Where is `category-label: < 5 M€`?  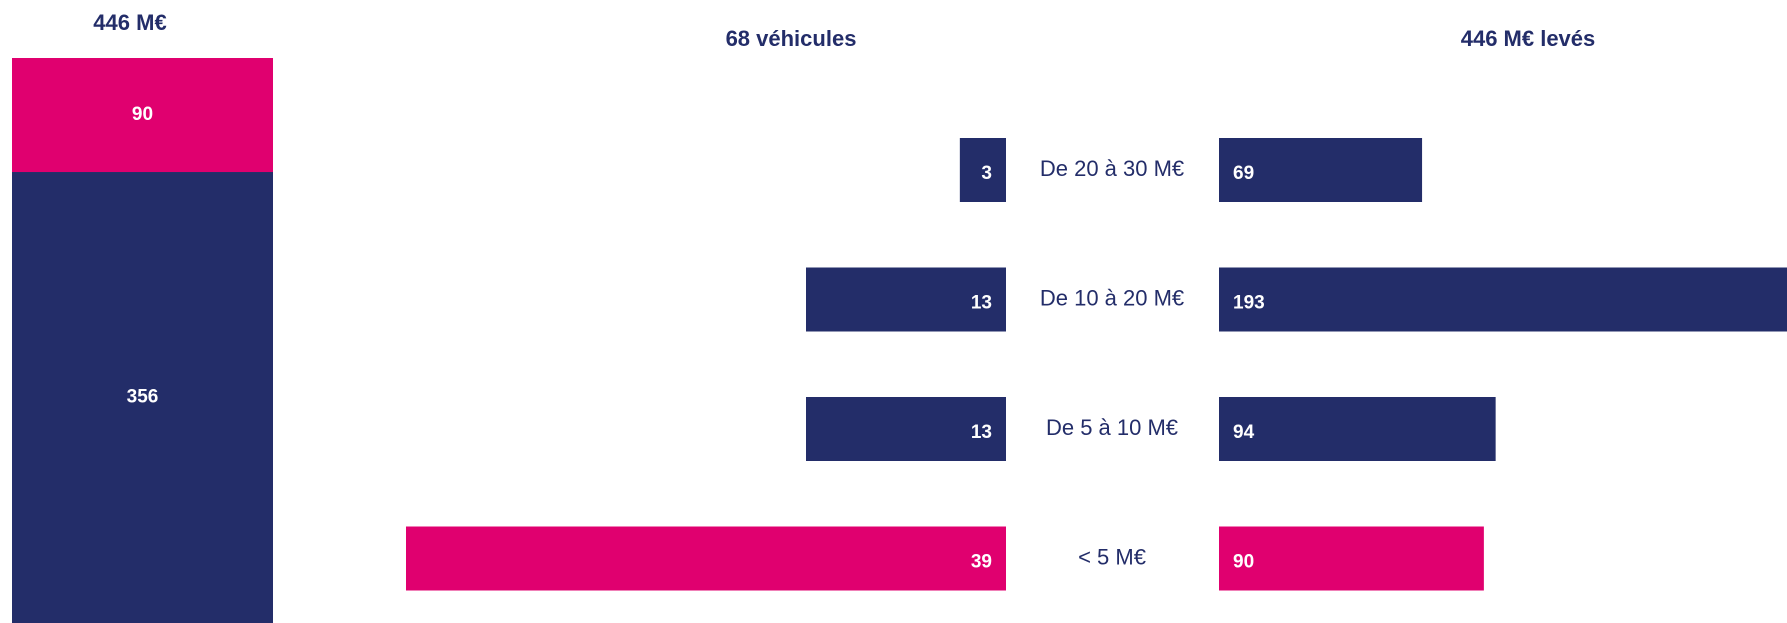 category-label: < 5 M€ is located at coordinates (1112, 556).